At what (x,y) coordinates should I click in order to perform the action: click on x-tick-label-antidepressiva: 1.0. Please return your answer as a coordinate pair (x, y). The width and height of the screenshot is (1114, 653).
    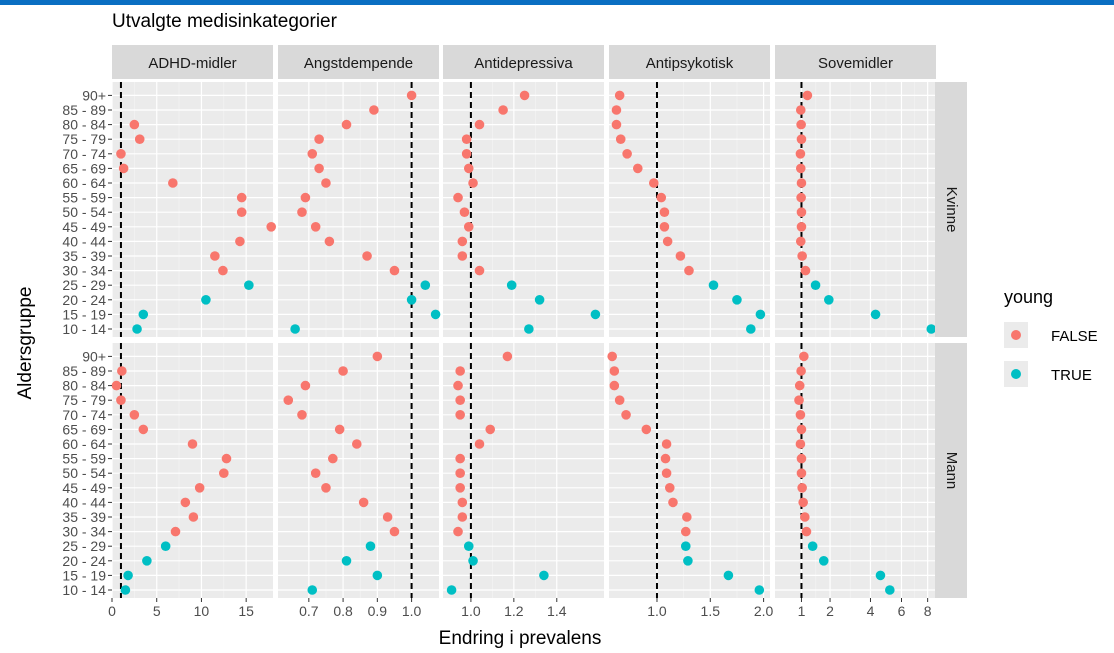
    Looking at the image, I should click on (471, 611).